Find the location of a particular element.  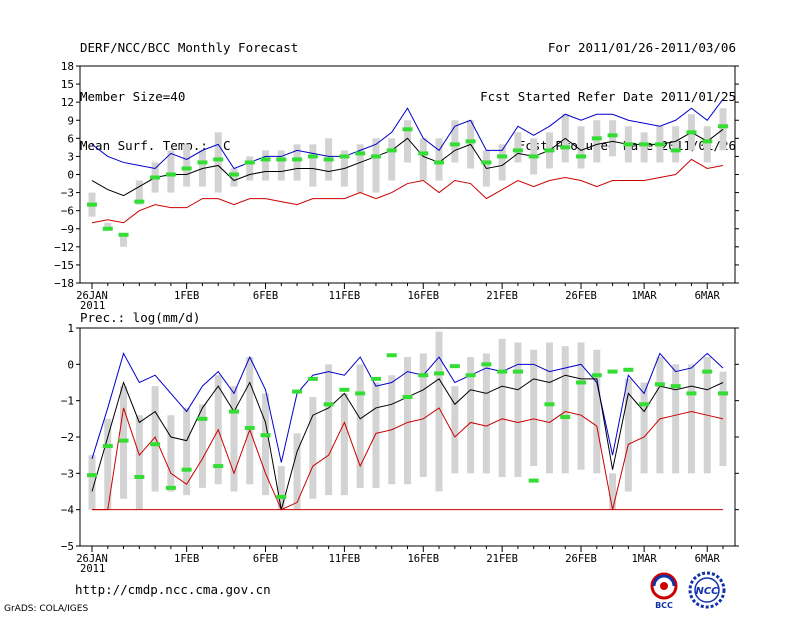

temp-x-tick-label: 16FEB is located at coordinates (423, 296).